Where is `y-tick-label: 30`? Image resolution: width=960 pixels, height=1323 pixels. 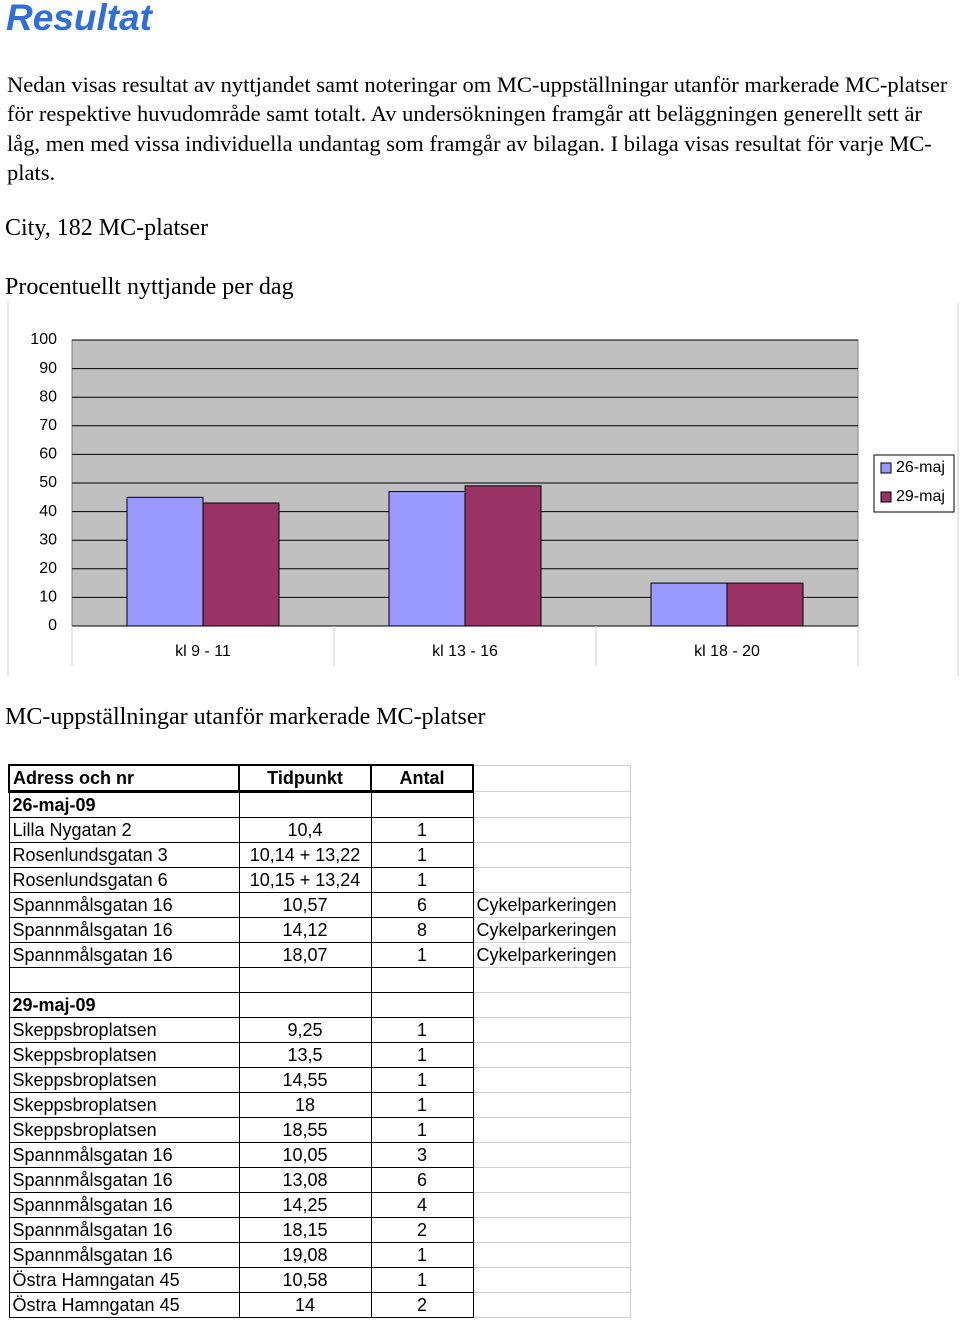
y-tick-label: 30 is located at coordinates (48, 539).